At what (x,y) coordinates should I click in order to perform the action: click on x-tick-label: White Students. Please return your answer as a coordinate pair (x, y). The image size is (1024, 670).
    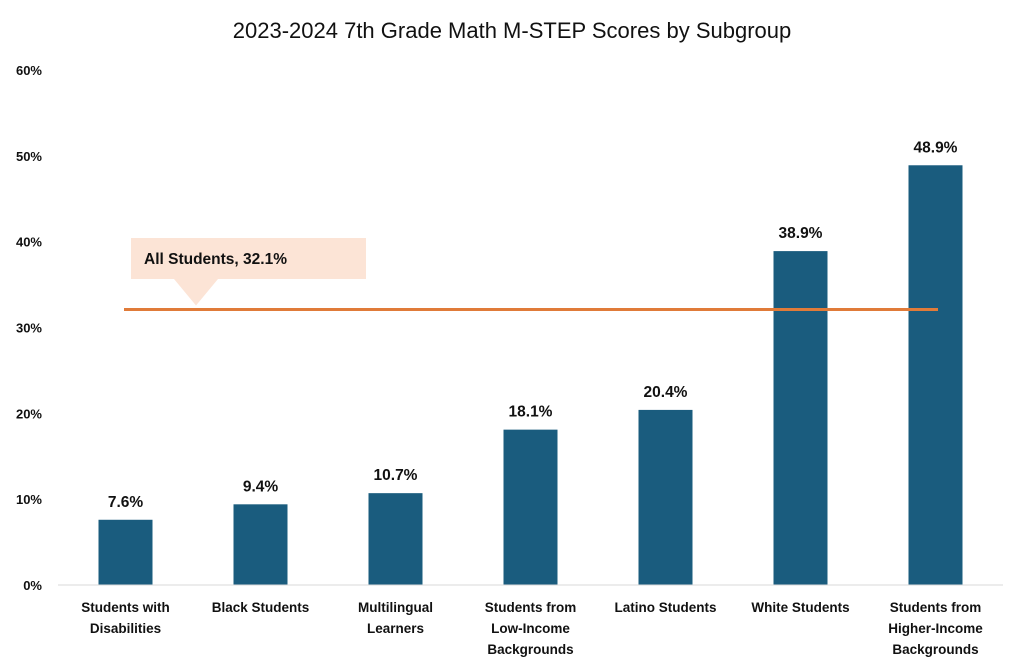
    Looking at the image, I should click on (800, 607).